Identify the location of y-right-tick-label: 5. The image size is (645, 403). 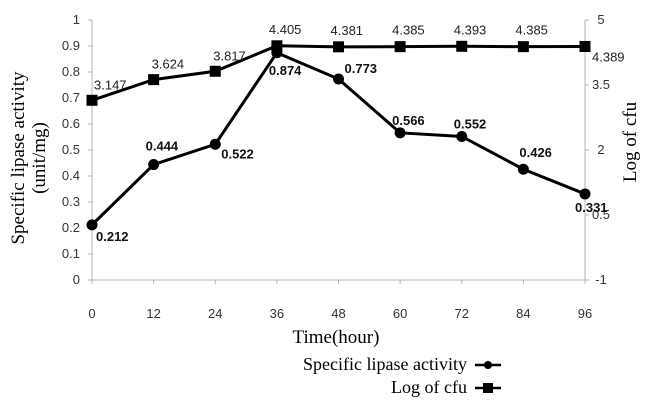
(600, 19).